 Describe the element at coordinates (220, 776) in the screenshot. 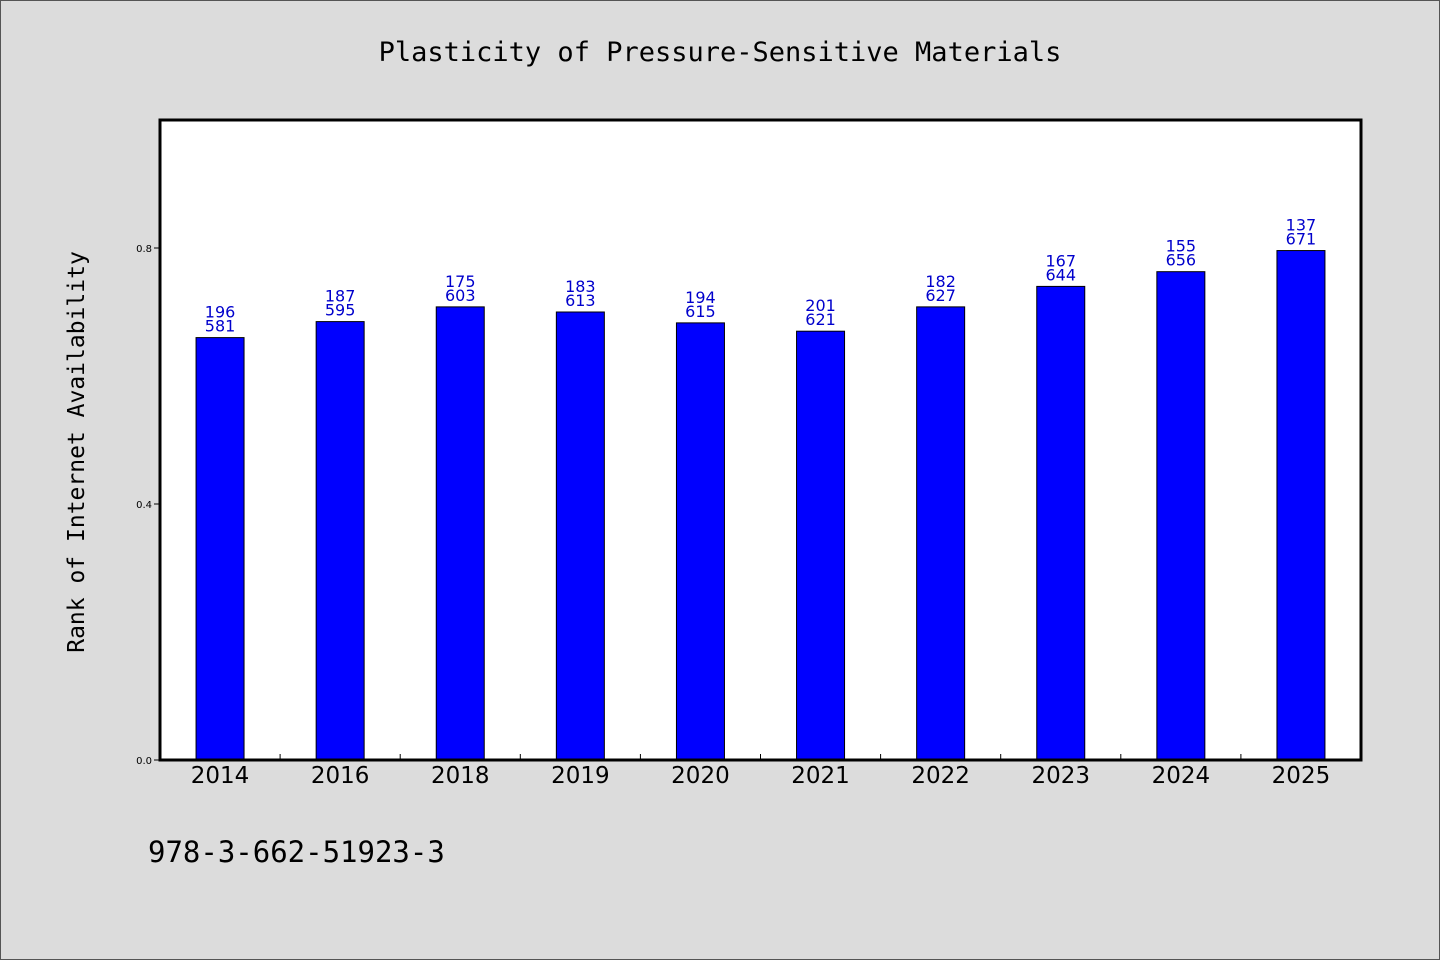

I see `x-tick-label-2014: 2014` at that location.